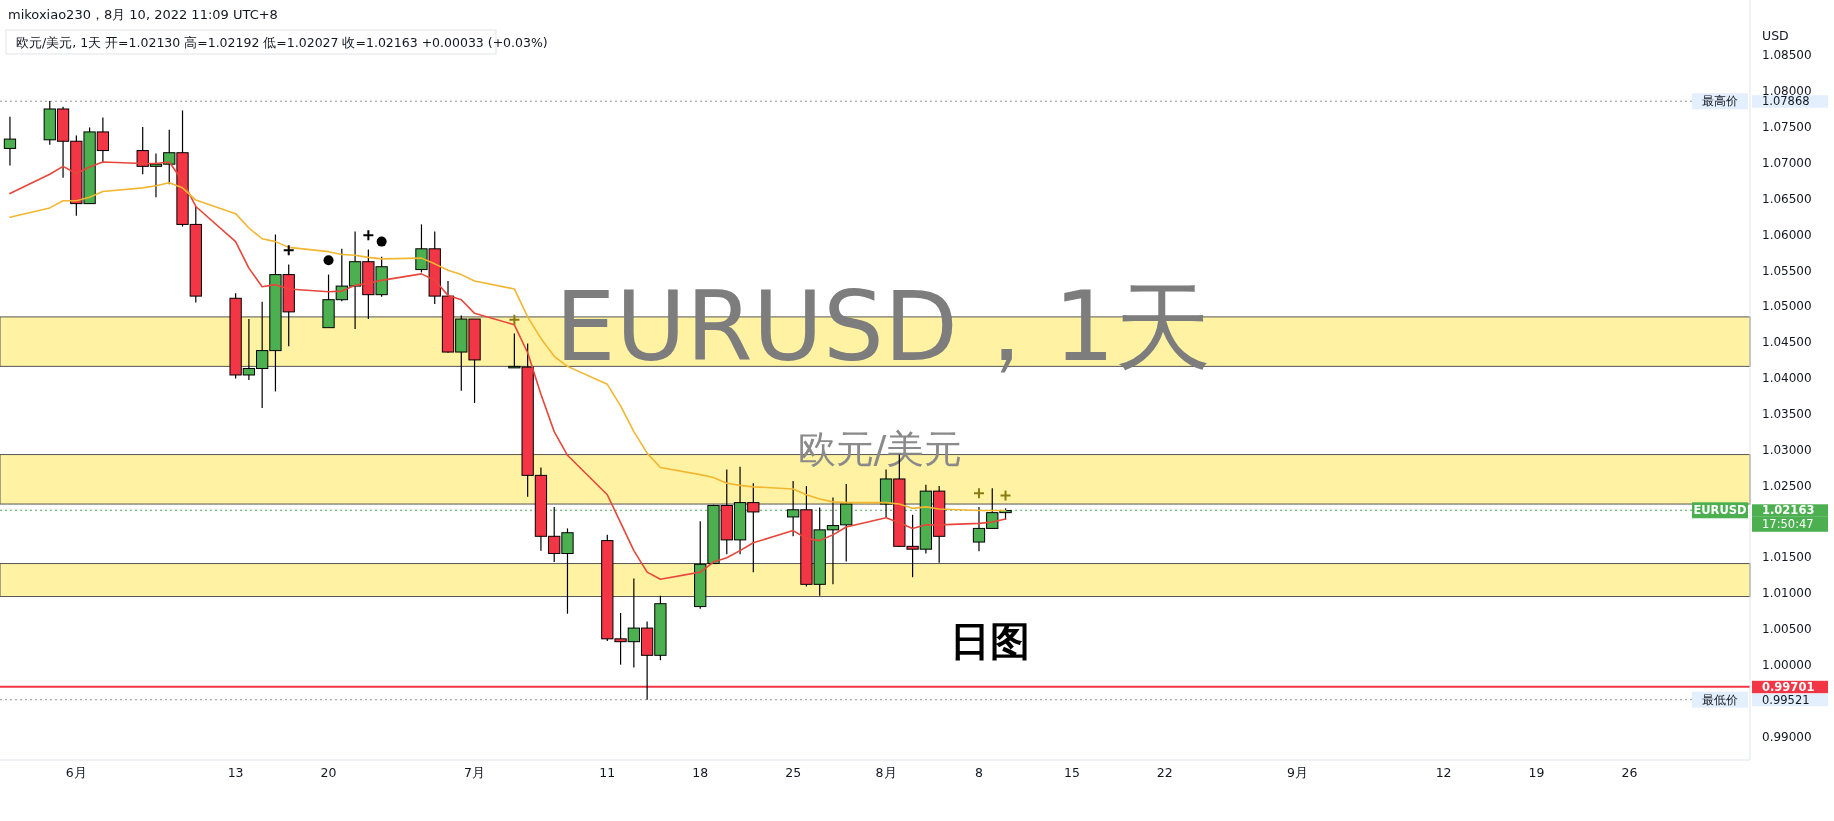  What do you see at coordinates (1536, 772) in the screenshot?
I see `x-tick-label: 19` at bounding box center [1536, 772].